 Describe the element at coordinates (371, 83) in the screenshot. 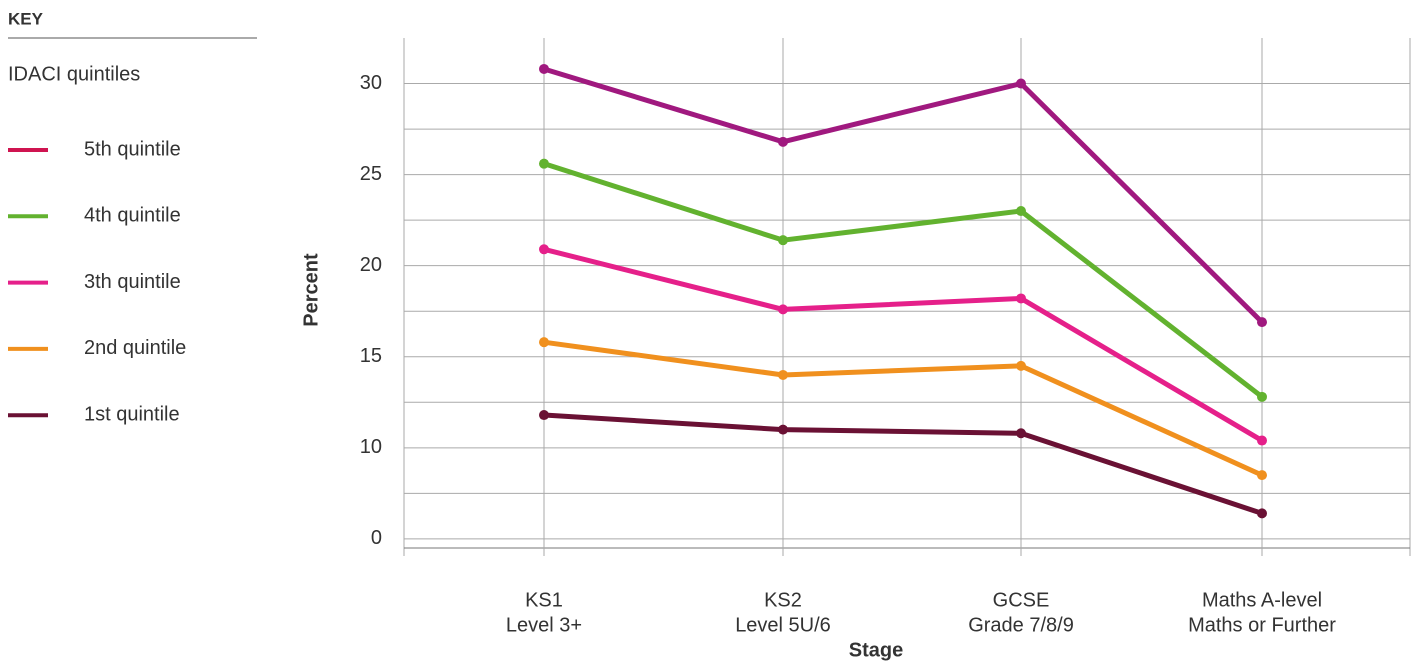

I see `y-tick-label: 30` at that location.